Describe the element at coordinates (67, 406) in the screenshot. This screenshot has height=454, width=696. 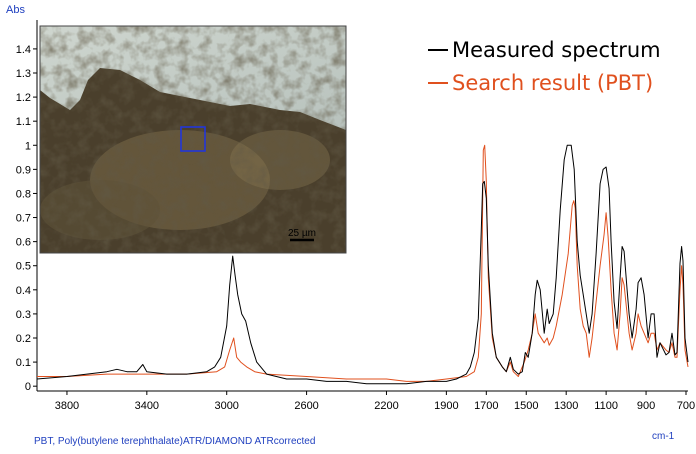
I see `x-tick-label: 3800` at that location.